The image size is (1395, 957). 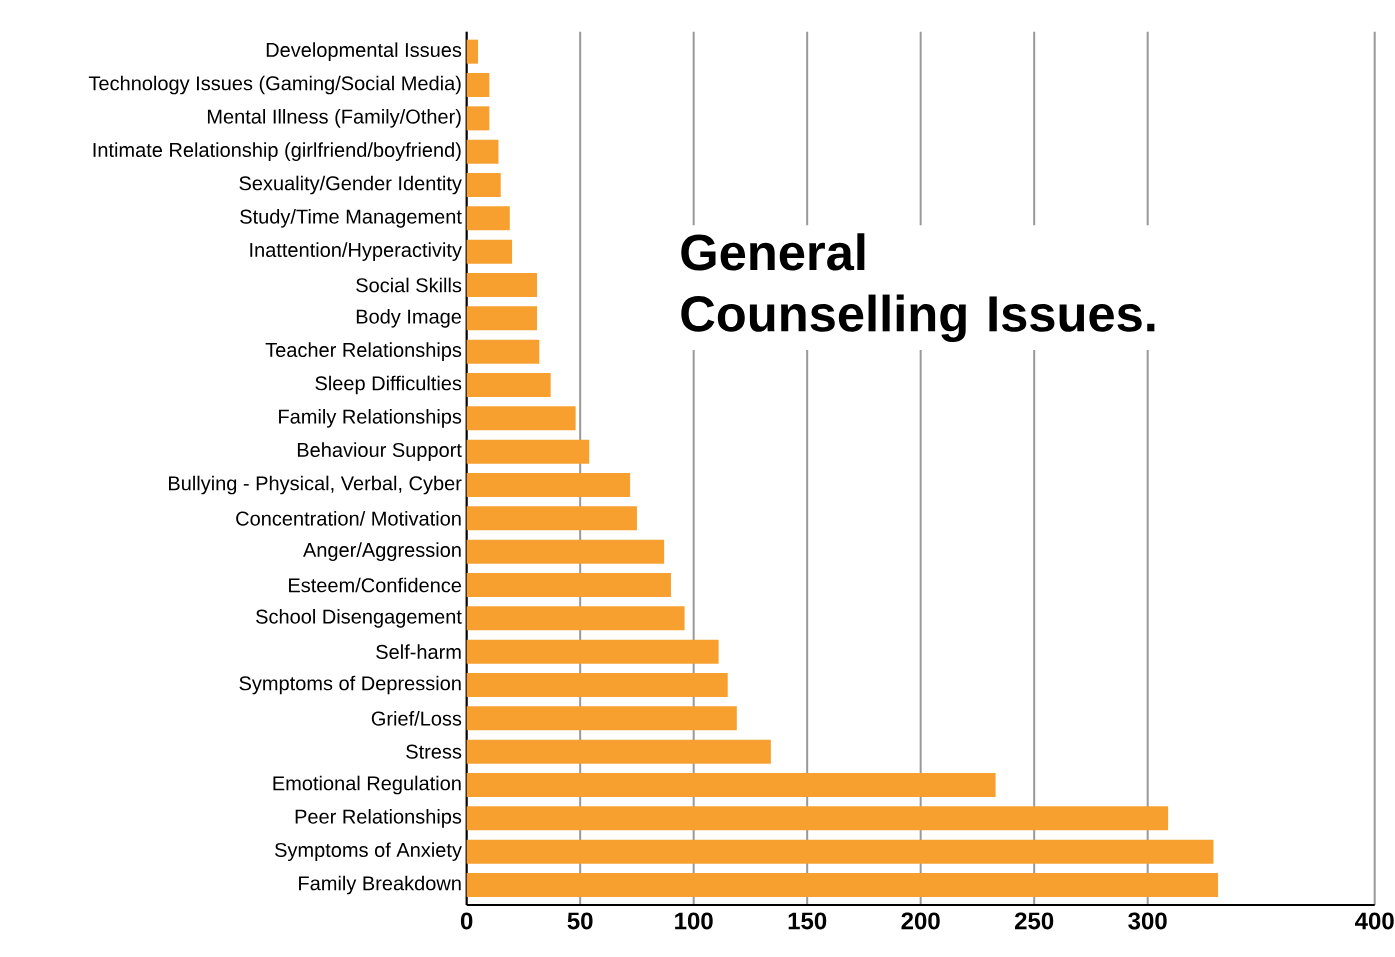 What do you see at coordinates (1374, 921) in the screenshot?
I see `x-tick-label: 400` at bounding box center [1374, 921].